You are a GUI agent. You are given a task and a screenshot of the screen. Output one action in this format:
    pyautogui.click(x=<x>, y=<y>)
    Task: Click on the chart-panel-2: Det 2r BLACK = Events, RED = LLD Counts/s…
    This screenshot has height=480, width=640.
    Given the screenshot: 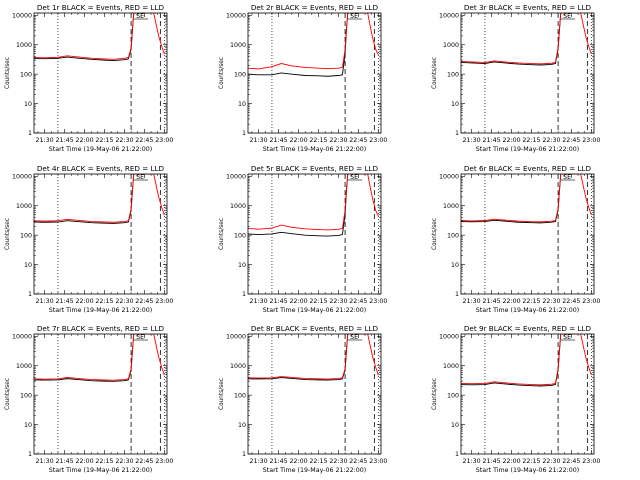 What is the action you would take?
    pyautogui.click(x=303, y=78)
    